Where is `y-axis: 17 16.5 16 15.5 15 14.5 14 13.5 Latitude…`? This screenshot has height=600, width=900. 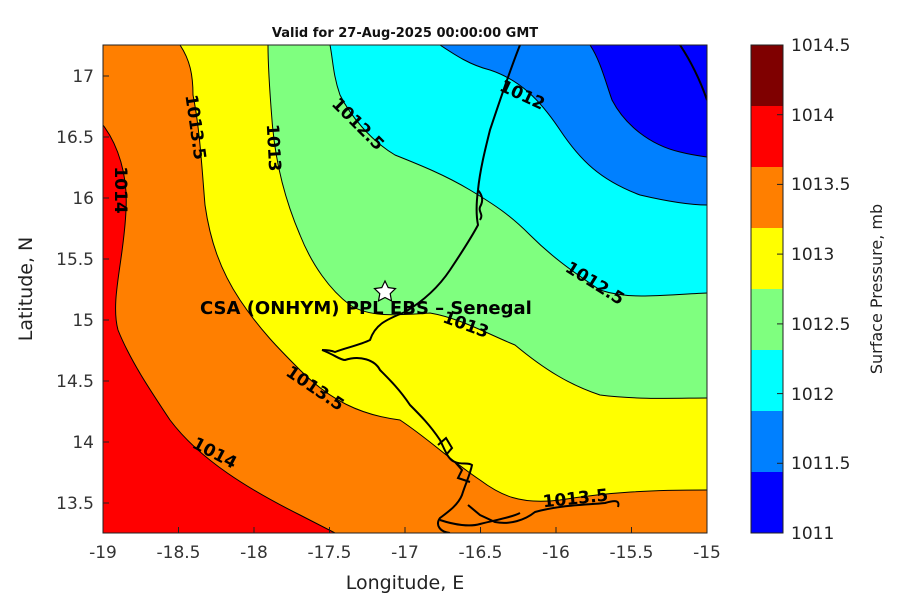
y-axis: 17 16.5 16 15.5 15 14.5 14 13.5 Latitude… is located at coordinates (62, 290).